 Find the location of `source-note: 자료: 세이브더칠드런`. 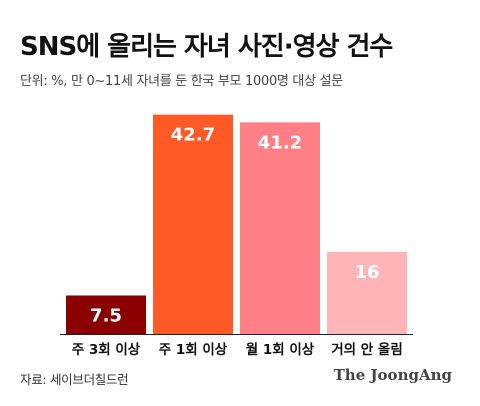

source-note: 자료: 세이브더칠드런 is located at coordinates (74, 379).